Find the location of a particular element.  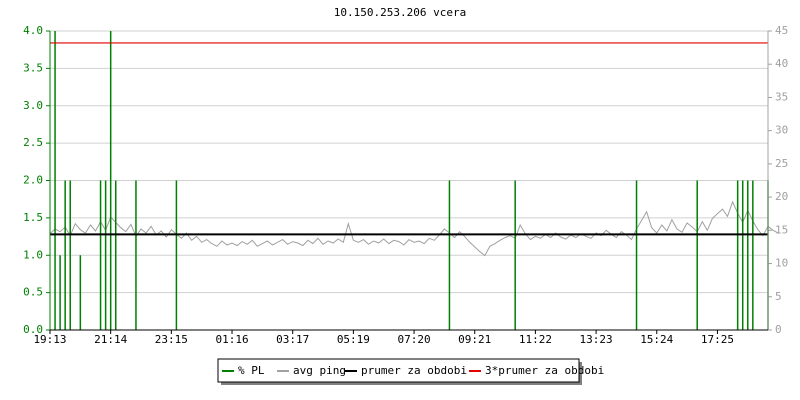

y2-tick-label: 10 is located at coordinates (781, 263).